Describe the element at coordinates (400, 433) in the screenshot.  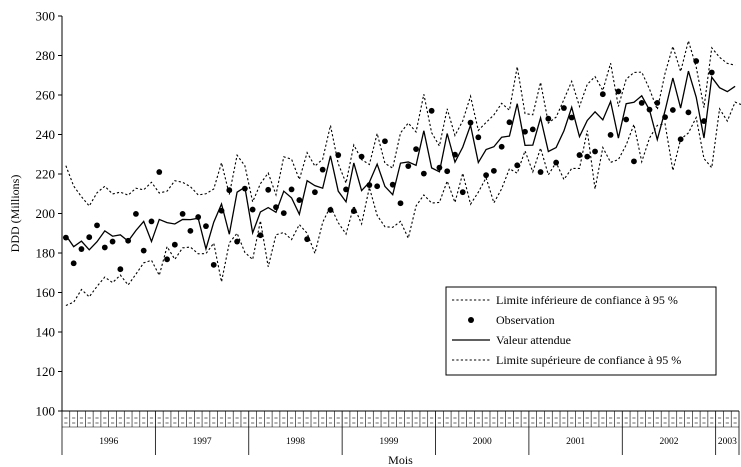
I see `x-axis-group: 1996 1997 1998 1999 2000 2001 2002 2003` at that location.